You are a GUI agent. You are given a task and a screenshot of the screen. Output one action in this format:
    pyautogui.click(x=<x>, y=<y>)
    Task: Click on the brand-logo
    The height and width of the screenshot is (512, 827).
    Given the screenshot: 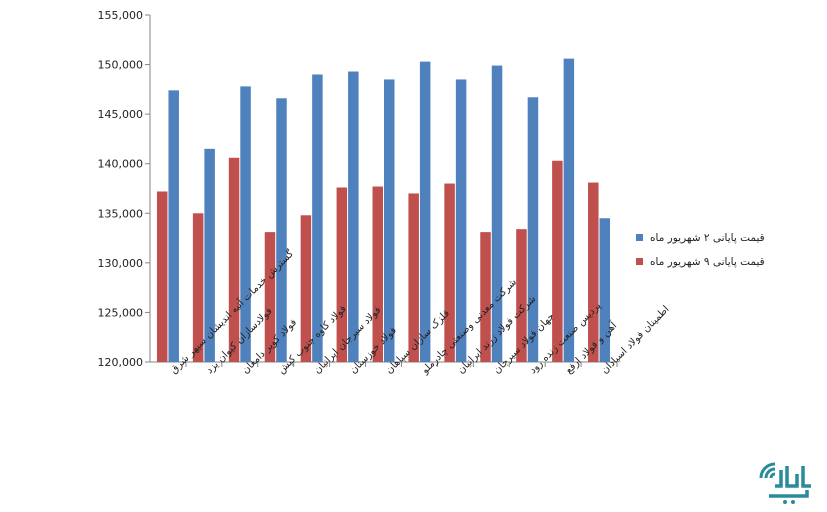 What is the action you would take?
    pyautogui.click(x=785, y=481)
    